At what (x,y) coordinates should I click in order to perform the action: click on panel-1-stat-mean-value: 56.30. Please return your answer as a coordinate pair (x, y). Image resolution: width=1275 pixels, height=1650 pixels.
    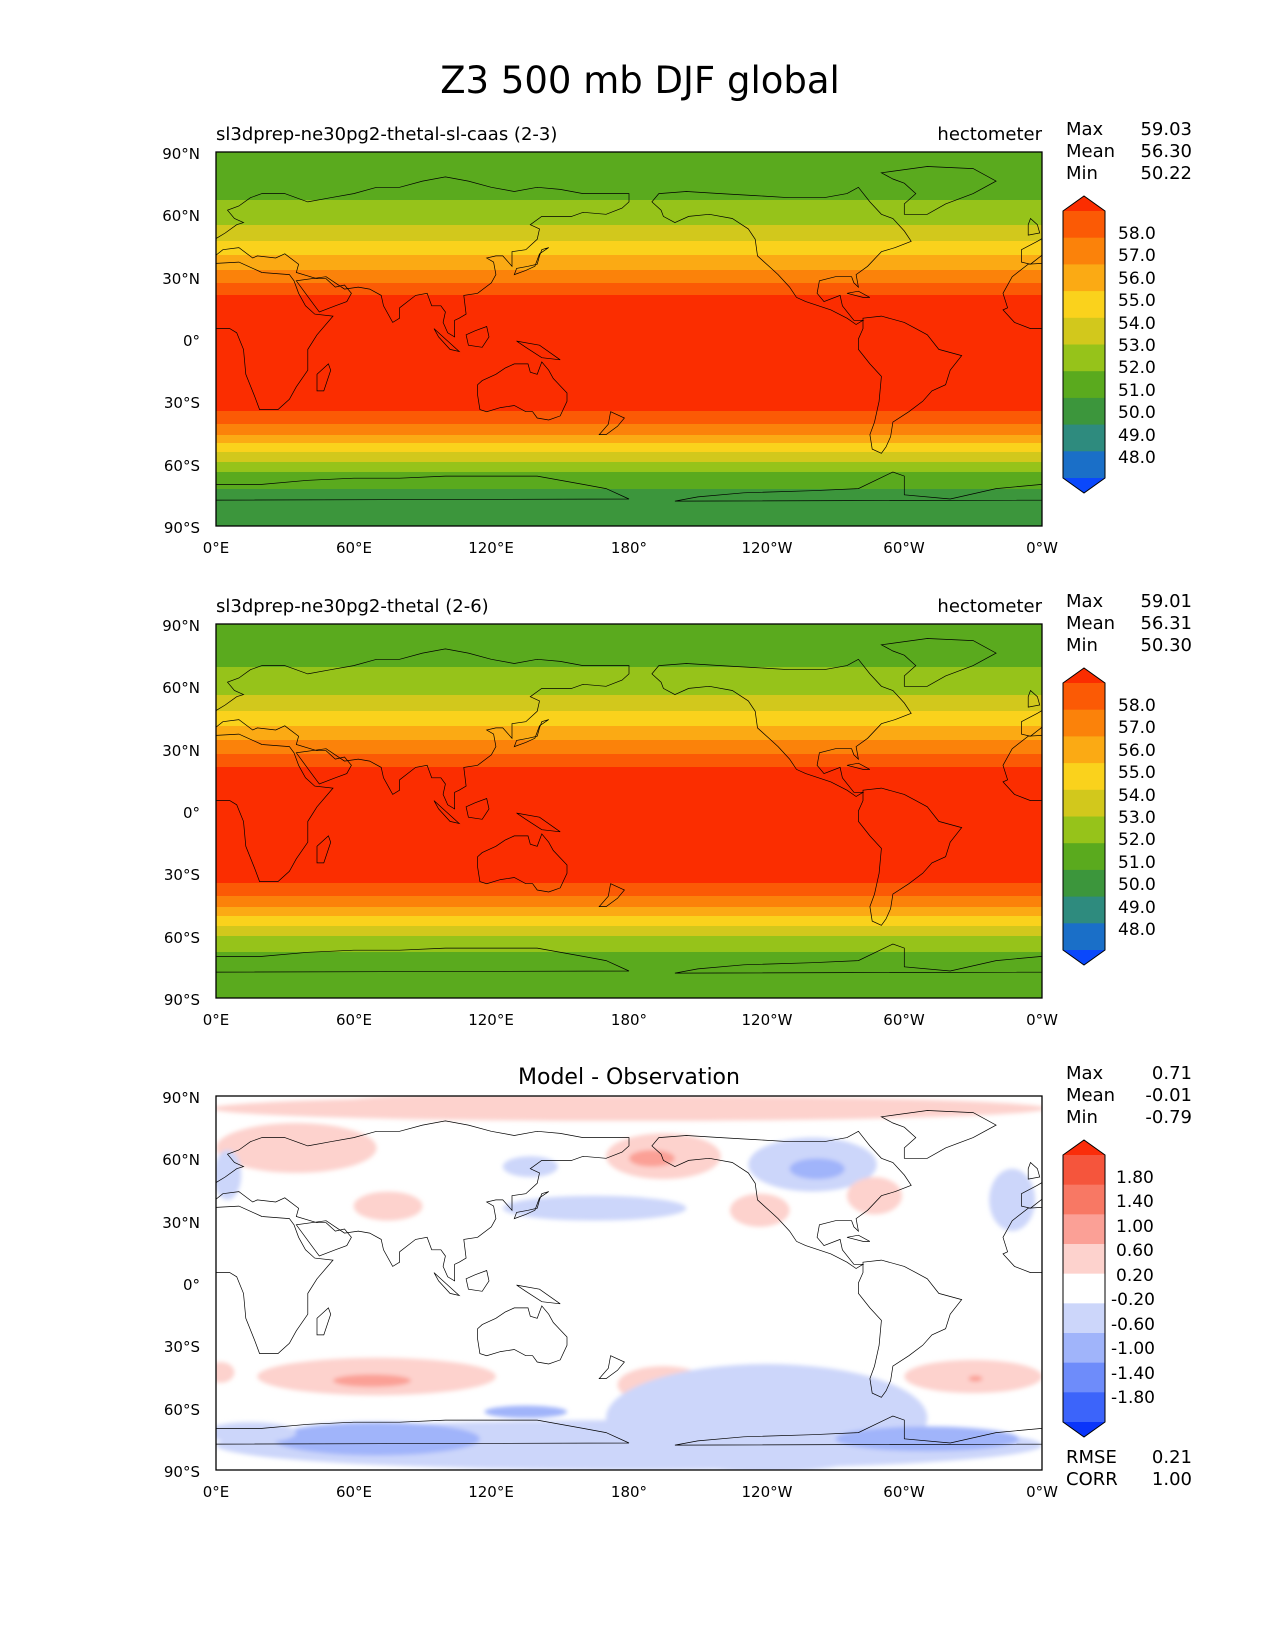
    Looking at the image, I should click on (1166, 151).